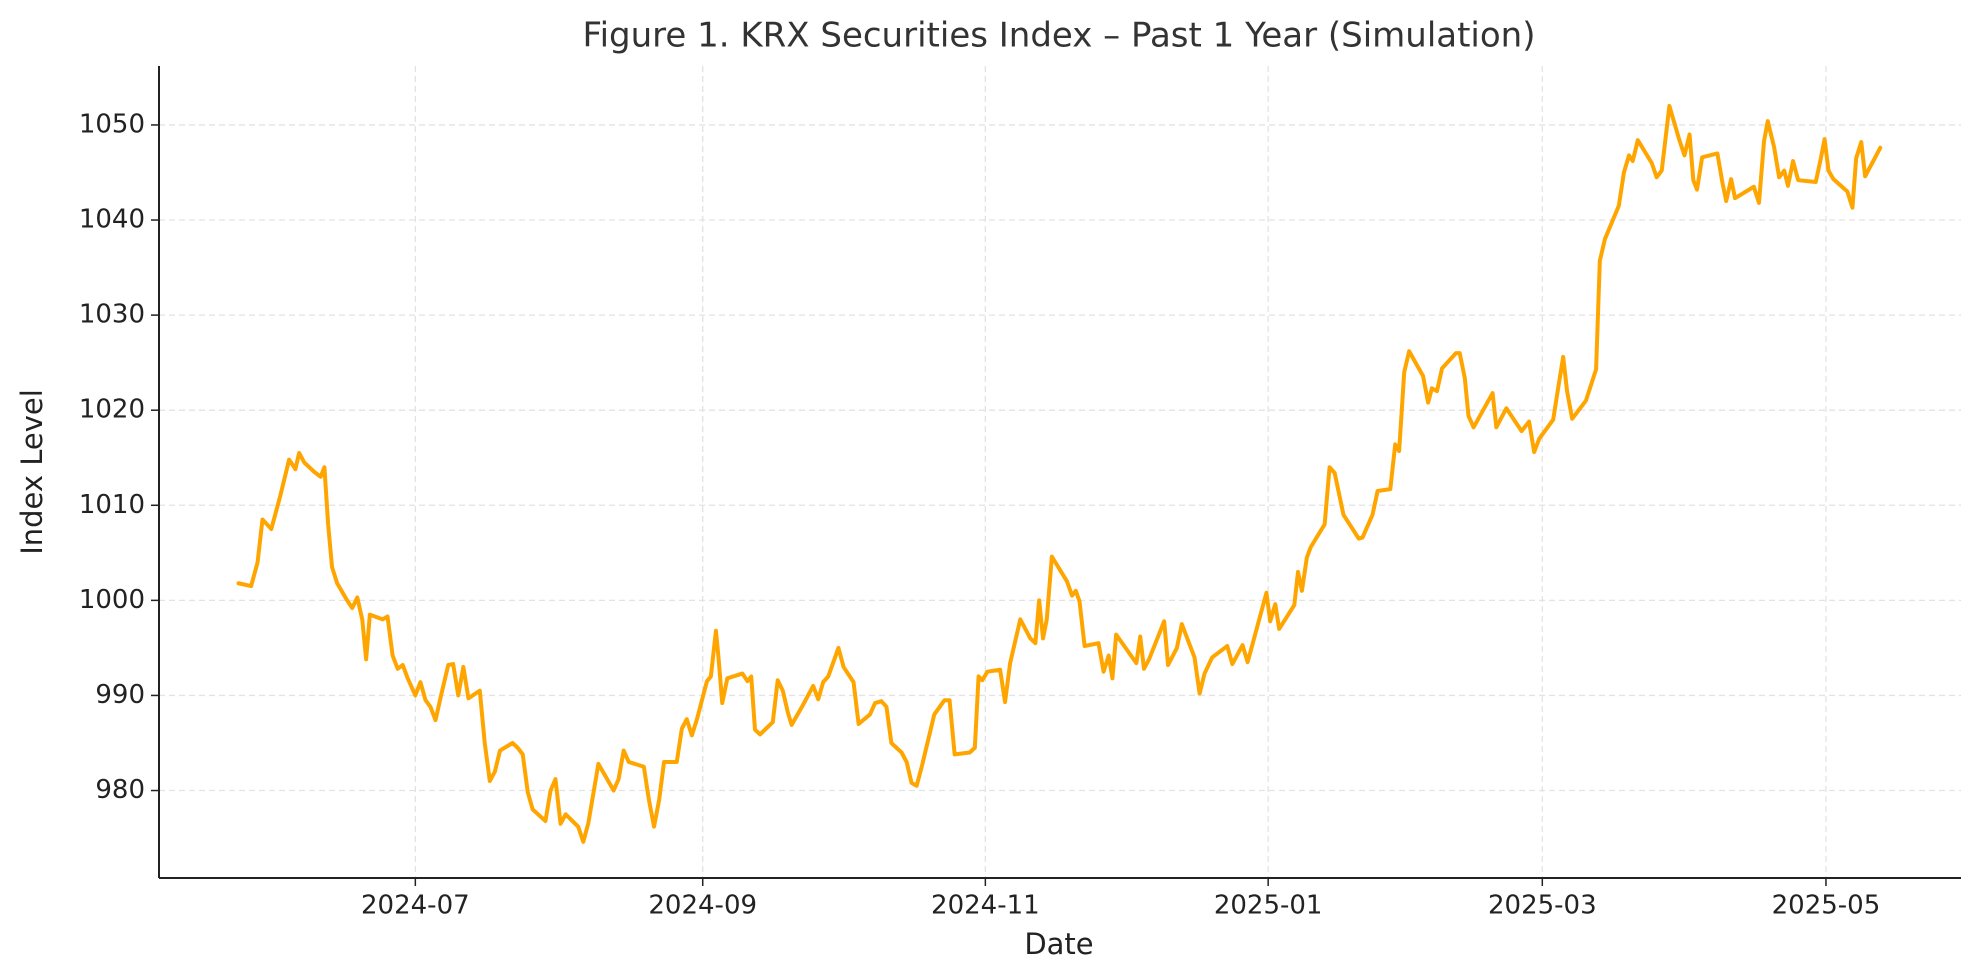 The height and width of the screenshot is (980, 1979). I want to click on x-tick-label: 2025-05, so click(1826, 906).